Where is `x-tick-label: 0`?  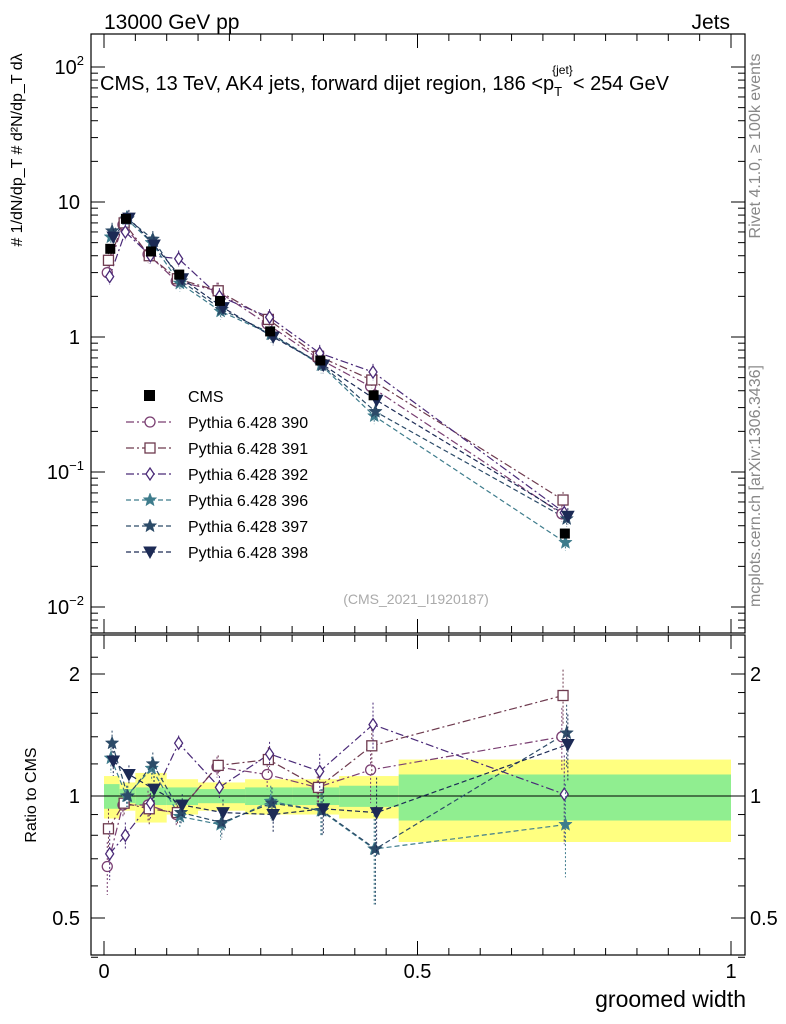
x-tick-label: 0 is located at coordinates (103, 972).